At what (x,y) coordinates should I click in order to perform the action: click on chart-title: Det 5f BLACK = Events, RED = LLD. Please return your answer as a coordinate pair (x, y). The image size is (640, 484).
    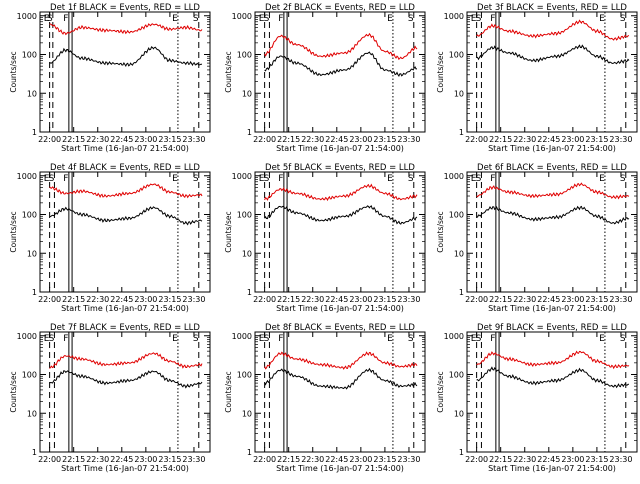
    Looking at the image, I should click on (340, 168).